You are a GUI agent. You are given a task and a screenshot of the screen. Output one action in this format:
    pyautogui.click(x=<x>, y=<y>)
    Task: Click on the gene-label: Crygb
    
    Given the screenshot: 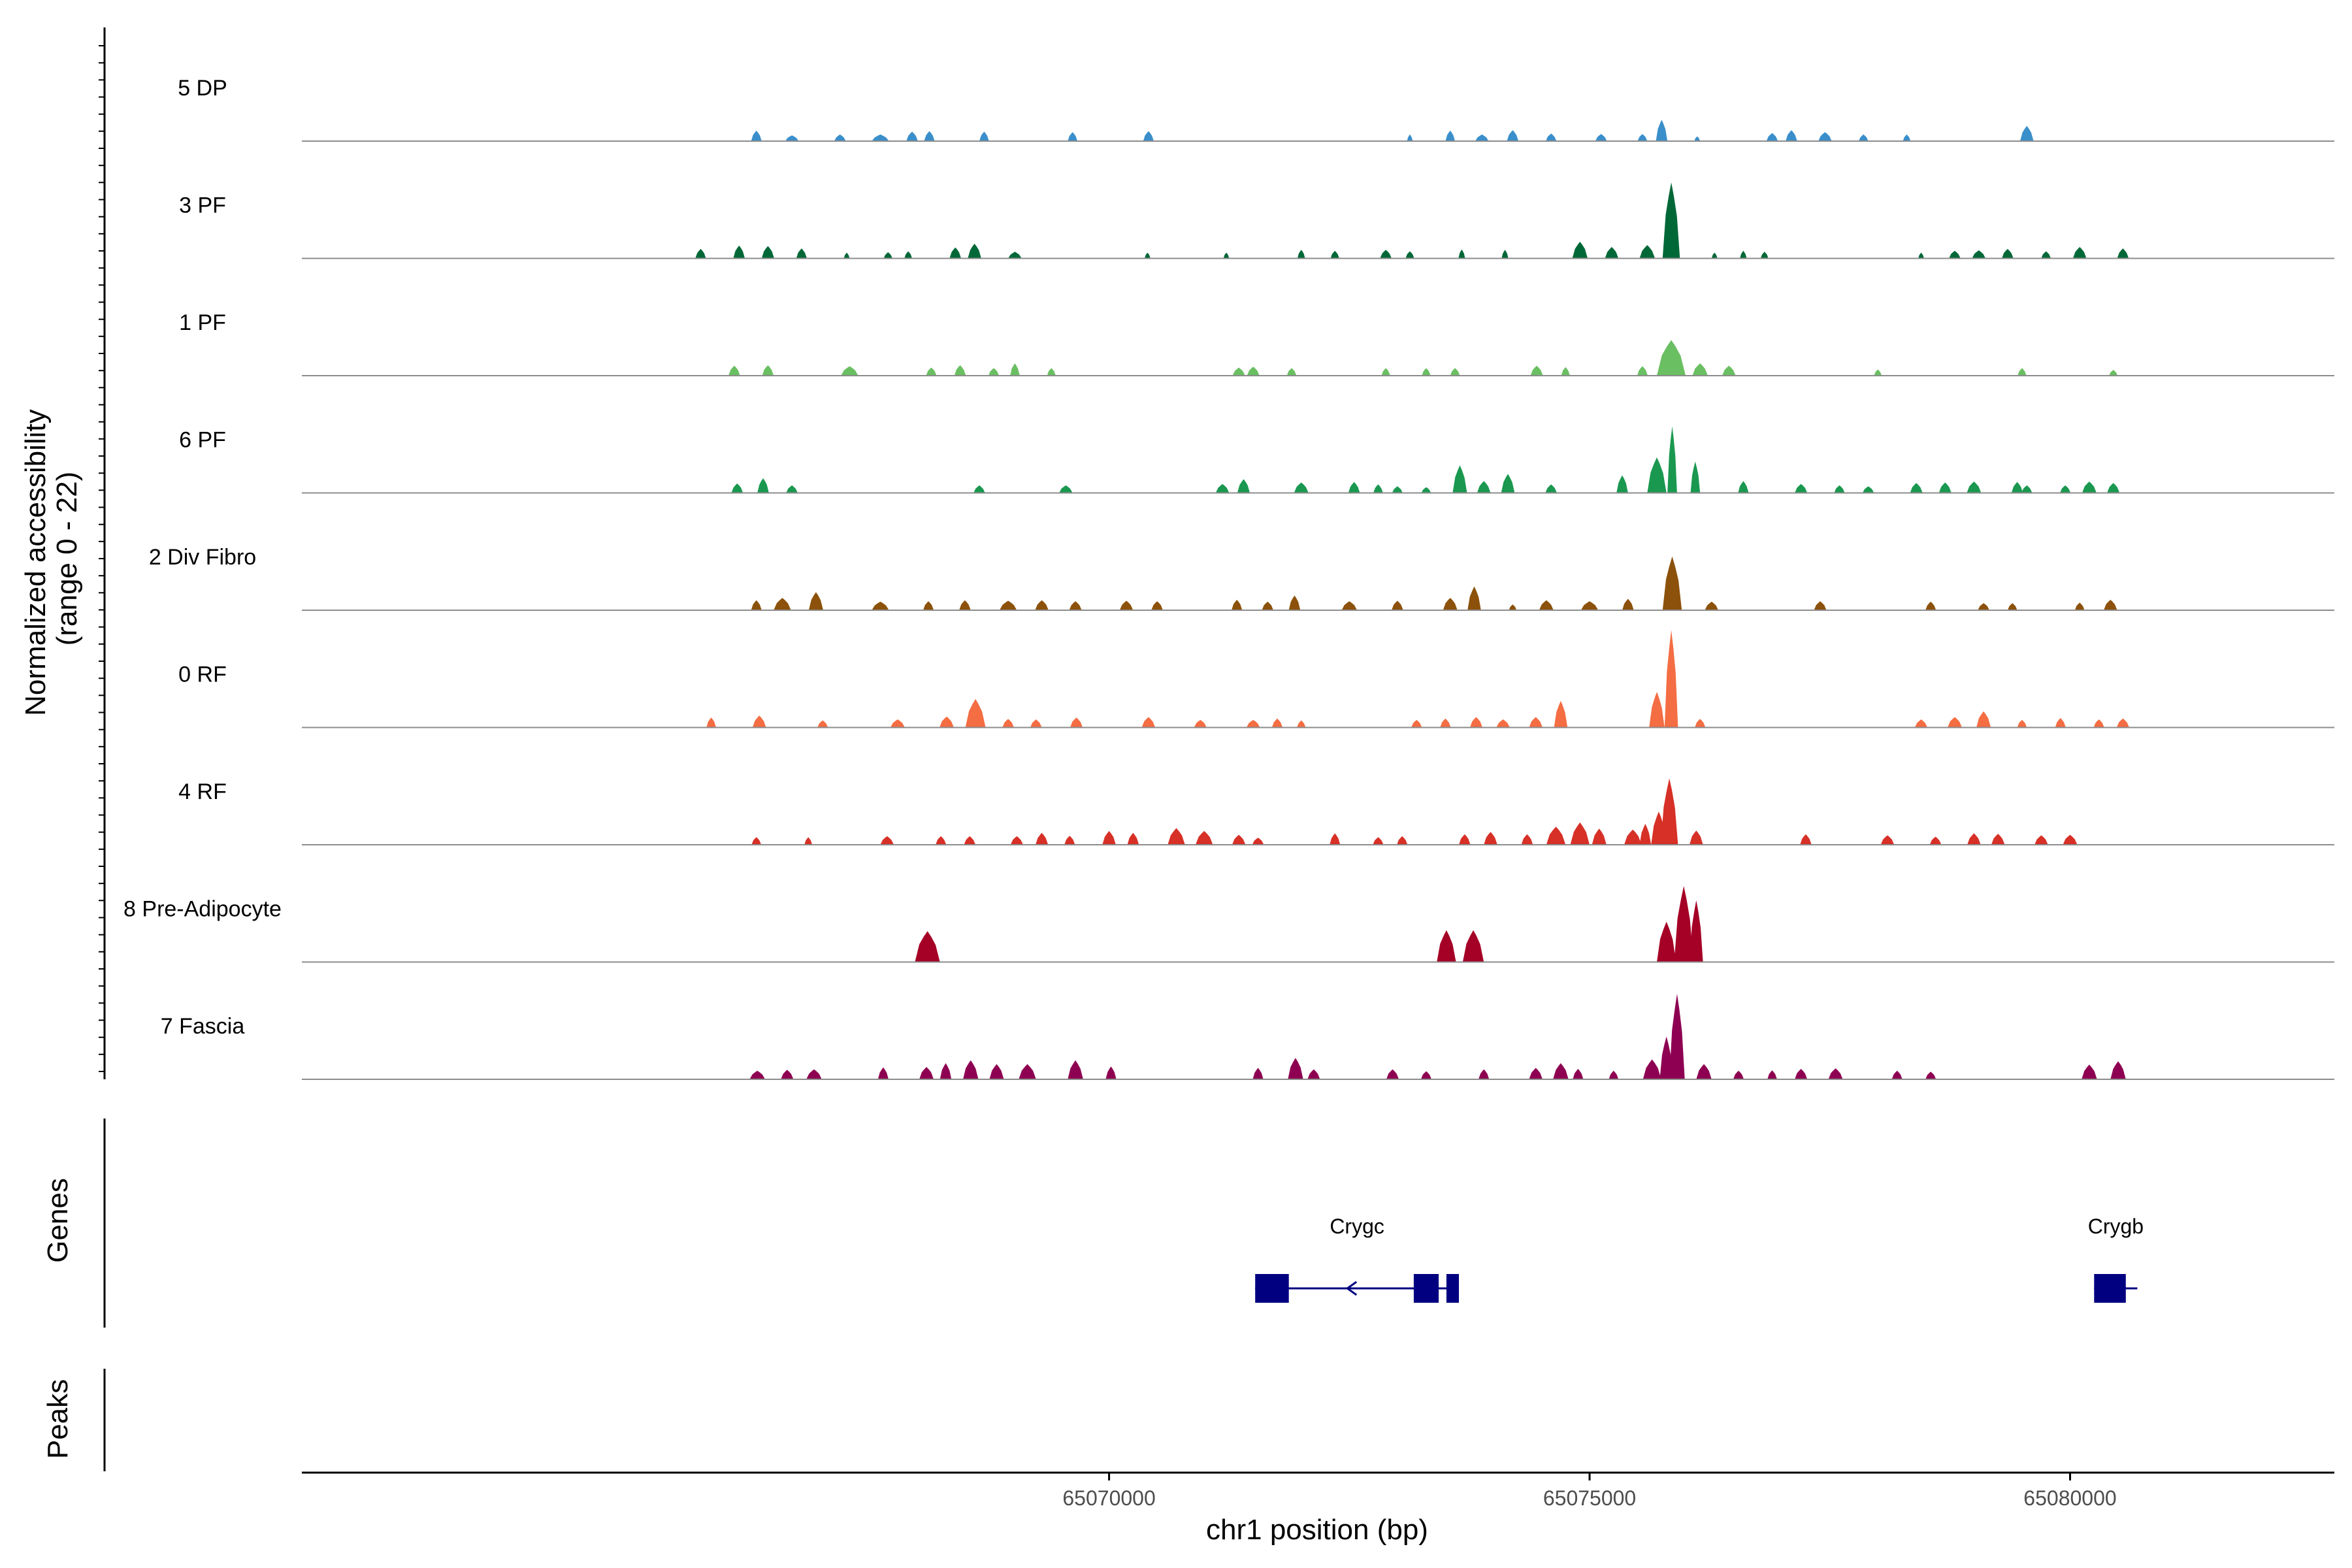 What is the action you would take?
    pyautogui.click(x=2116, y=1226)
    